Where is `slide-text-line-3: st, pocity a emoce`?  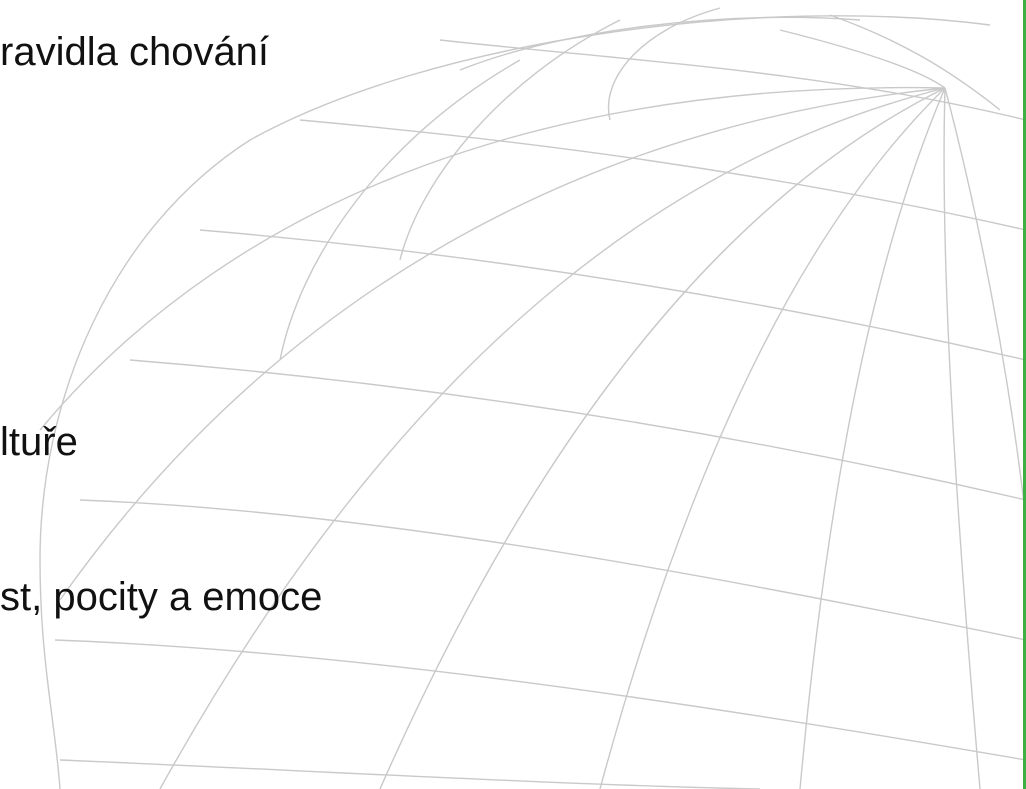 slide-text-line-3: st, pocity a emoce is located at coordinates (161, 597).